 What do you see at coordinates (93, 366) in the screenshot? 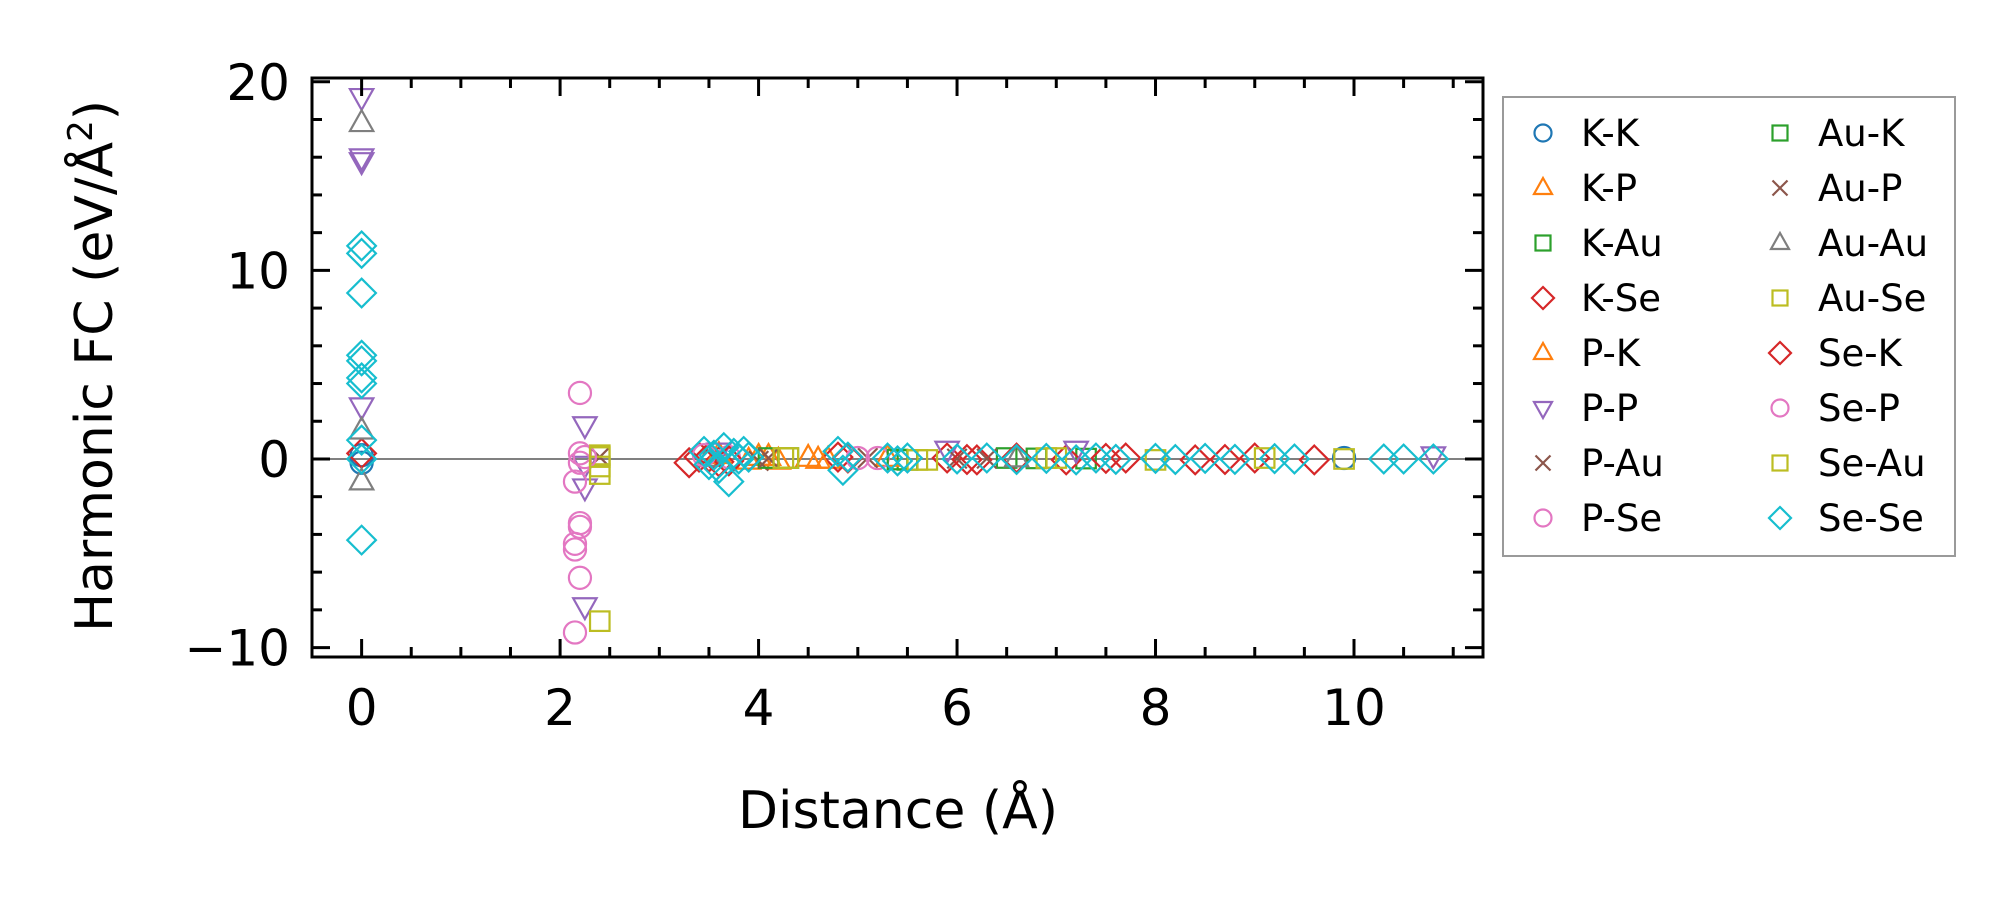
I see `y-axis-label: Harmonic FC (eV/Å2)` at bounding box center [93, 366].